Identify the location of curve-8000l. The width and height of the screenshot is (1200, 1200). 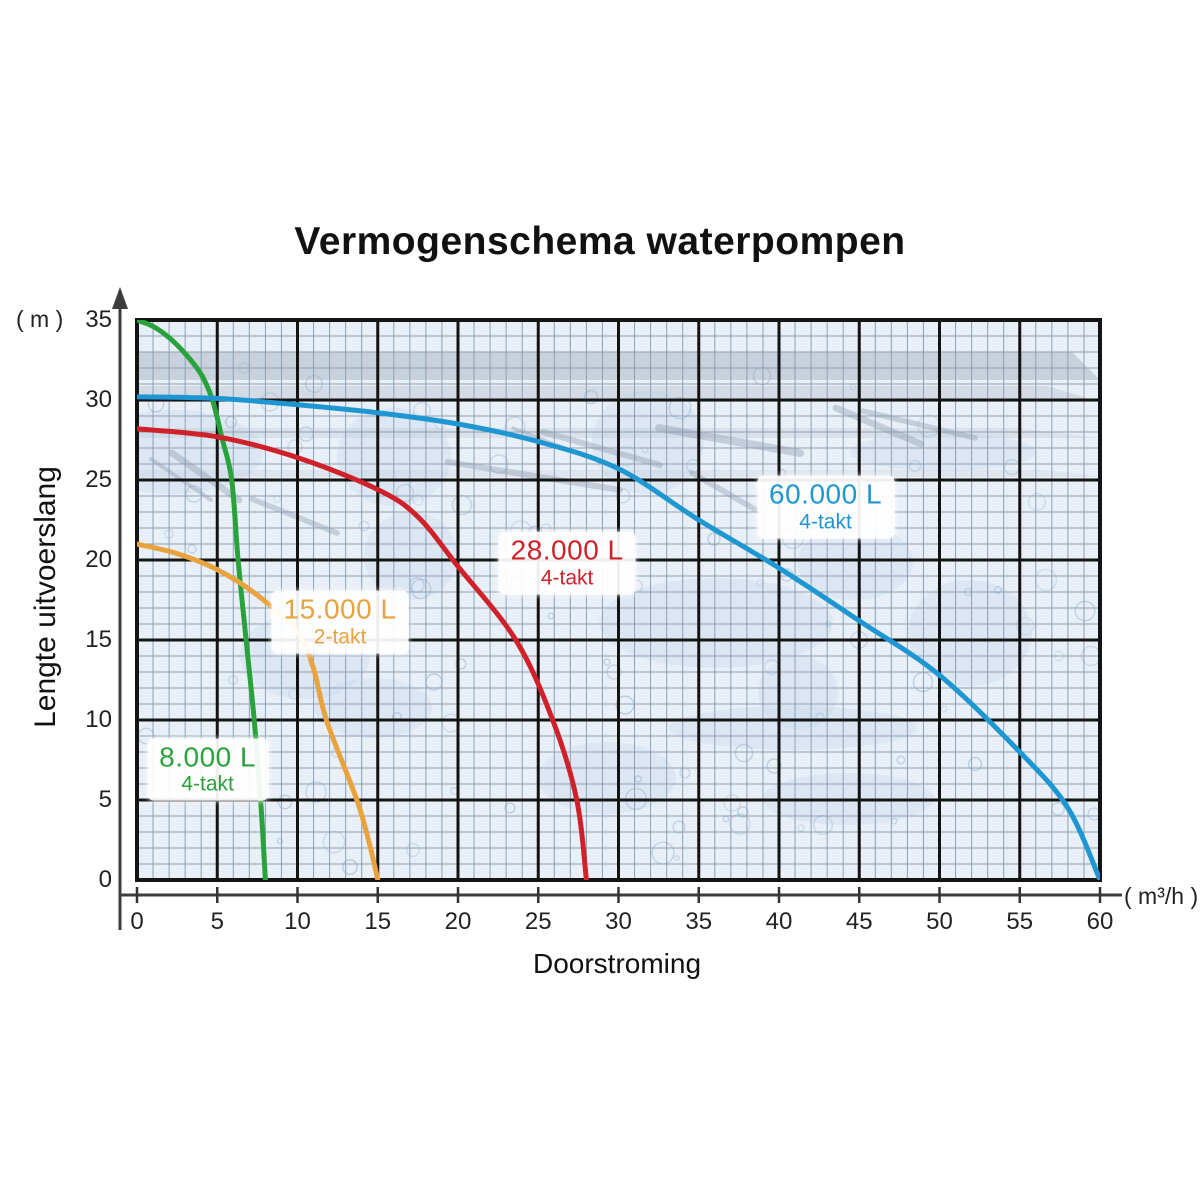
(202, 600).